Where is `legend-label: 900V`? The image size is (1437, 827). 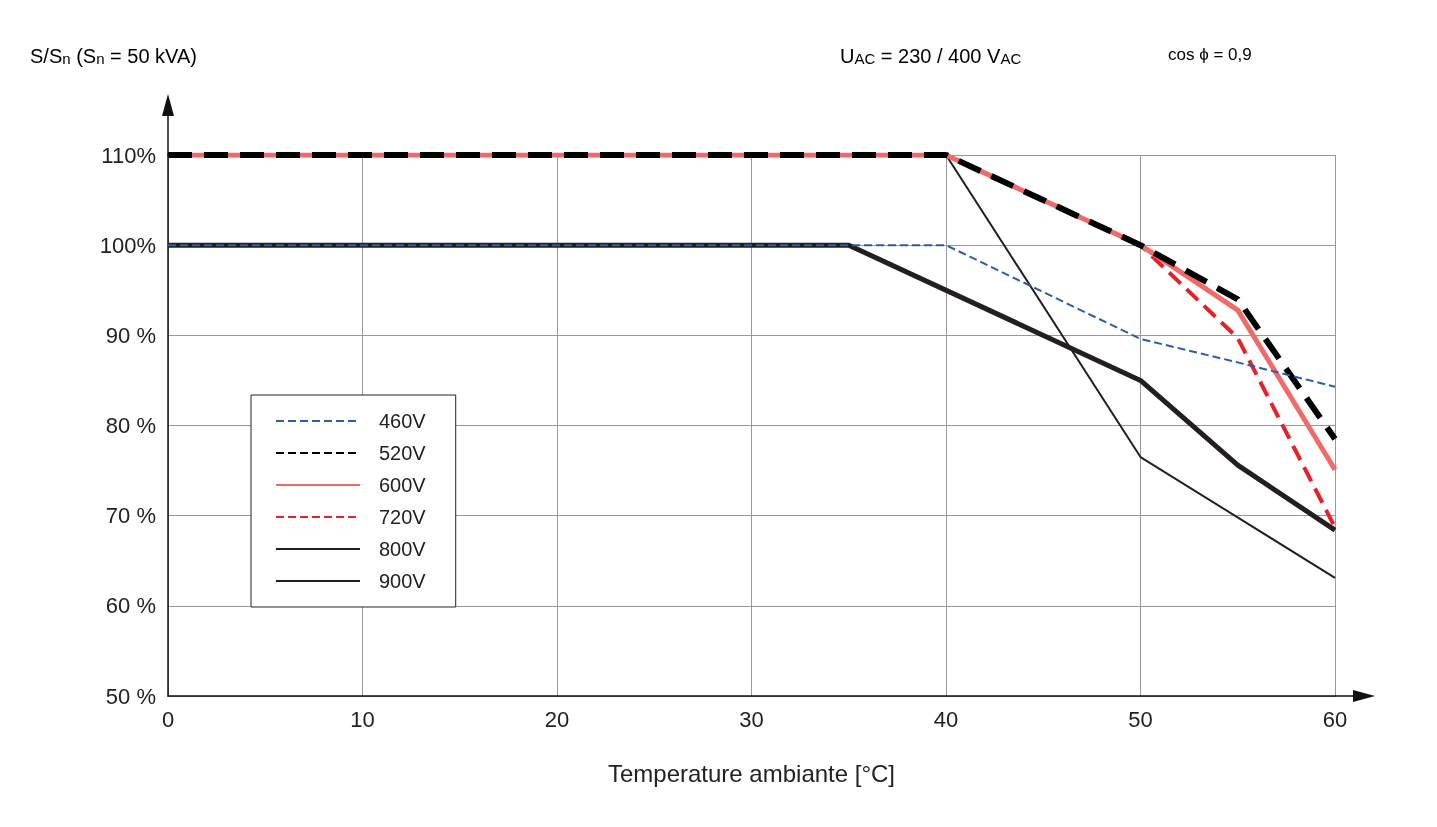
legend-label: 900V is located at coordinates (403, 581).